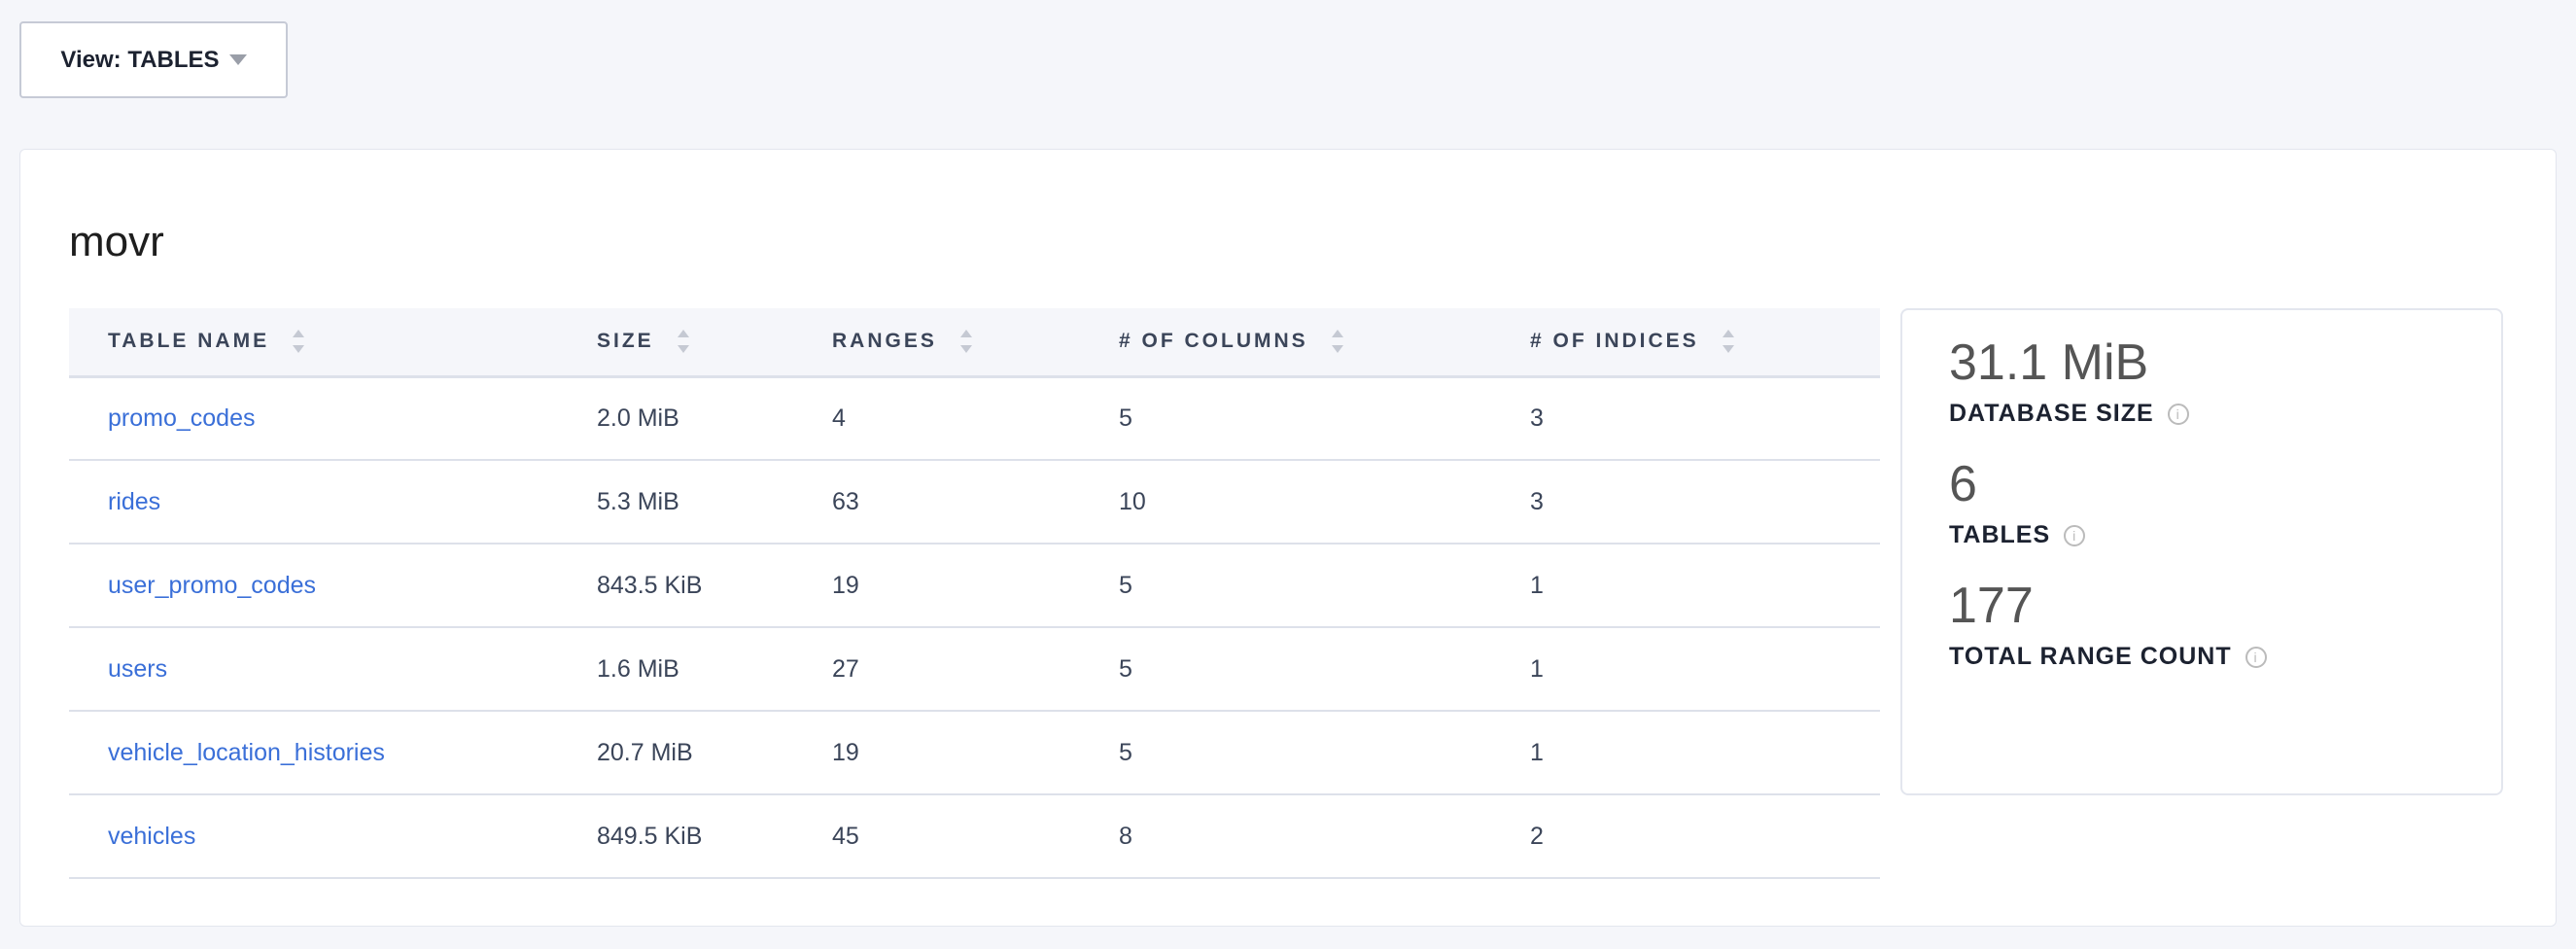 The height and width of the screenshot is (949, 2576). Describe the element at coordinates (2225, 535) in the screenshot. I see `stat-label: TABLES i` at that location.